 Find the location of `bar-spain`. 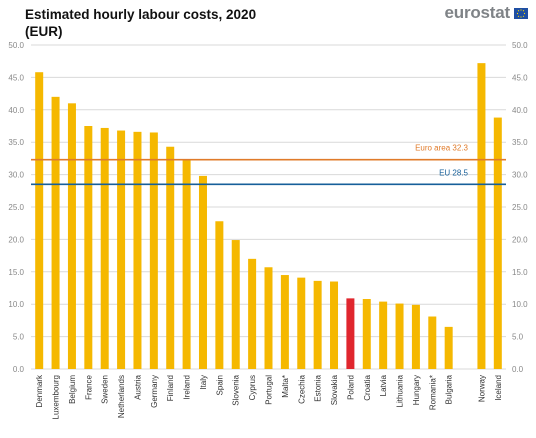

bar-spain is located at coordinates (219, 295).